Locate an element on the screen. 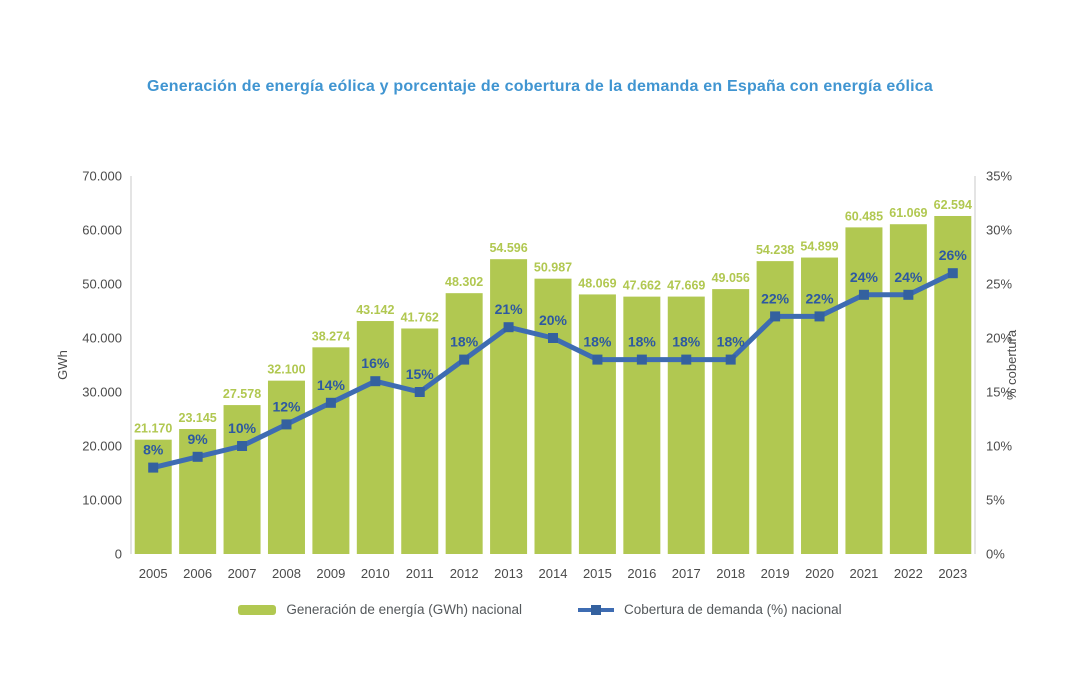  line-marker-2023 is located at coordinates (952, 273).